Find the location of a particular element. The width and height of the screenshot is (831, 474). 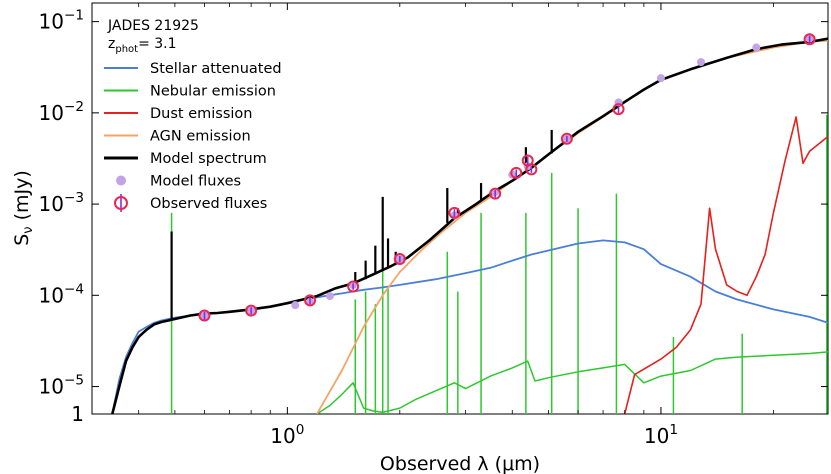

y-tick-label-3: 10⁻⁴ is located at coordinates (62, 294).